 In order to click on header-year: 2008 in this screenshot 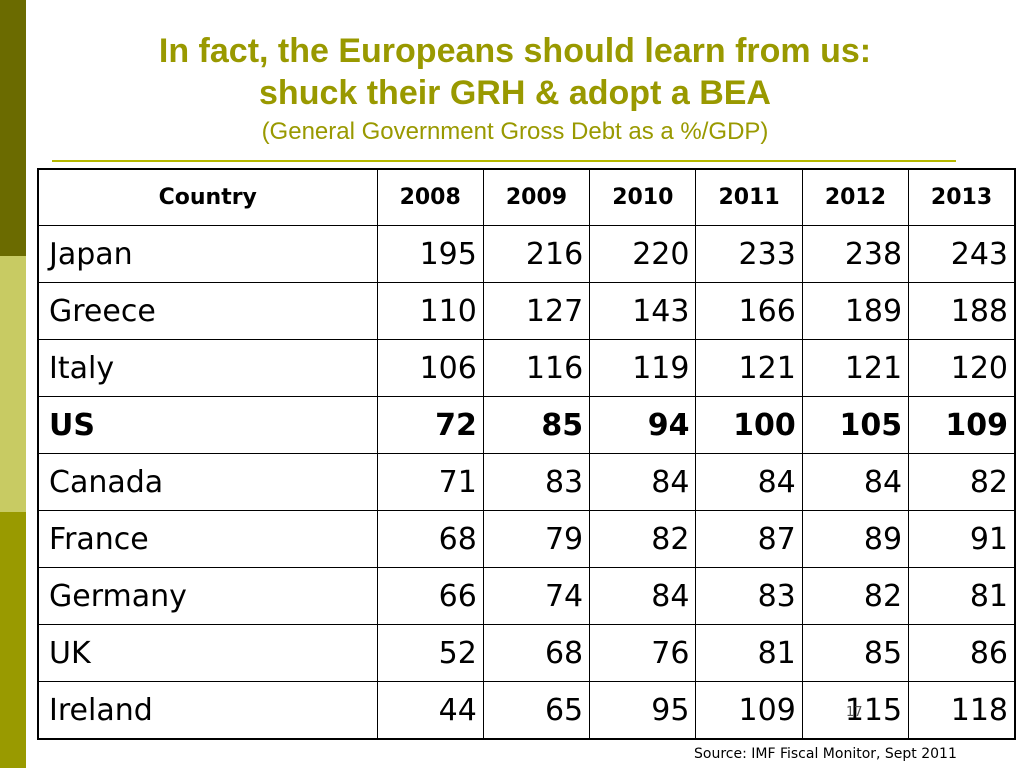, I will do `click(430, 197)`.